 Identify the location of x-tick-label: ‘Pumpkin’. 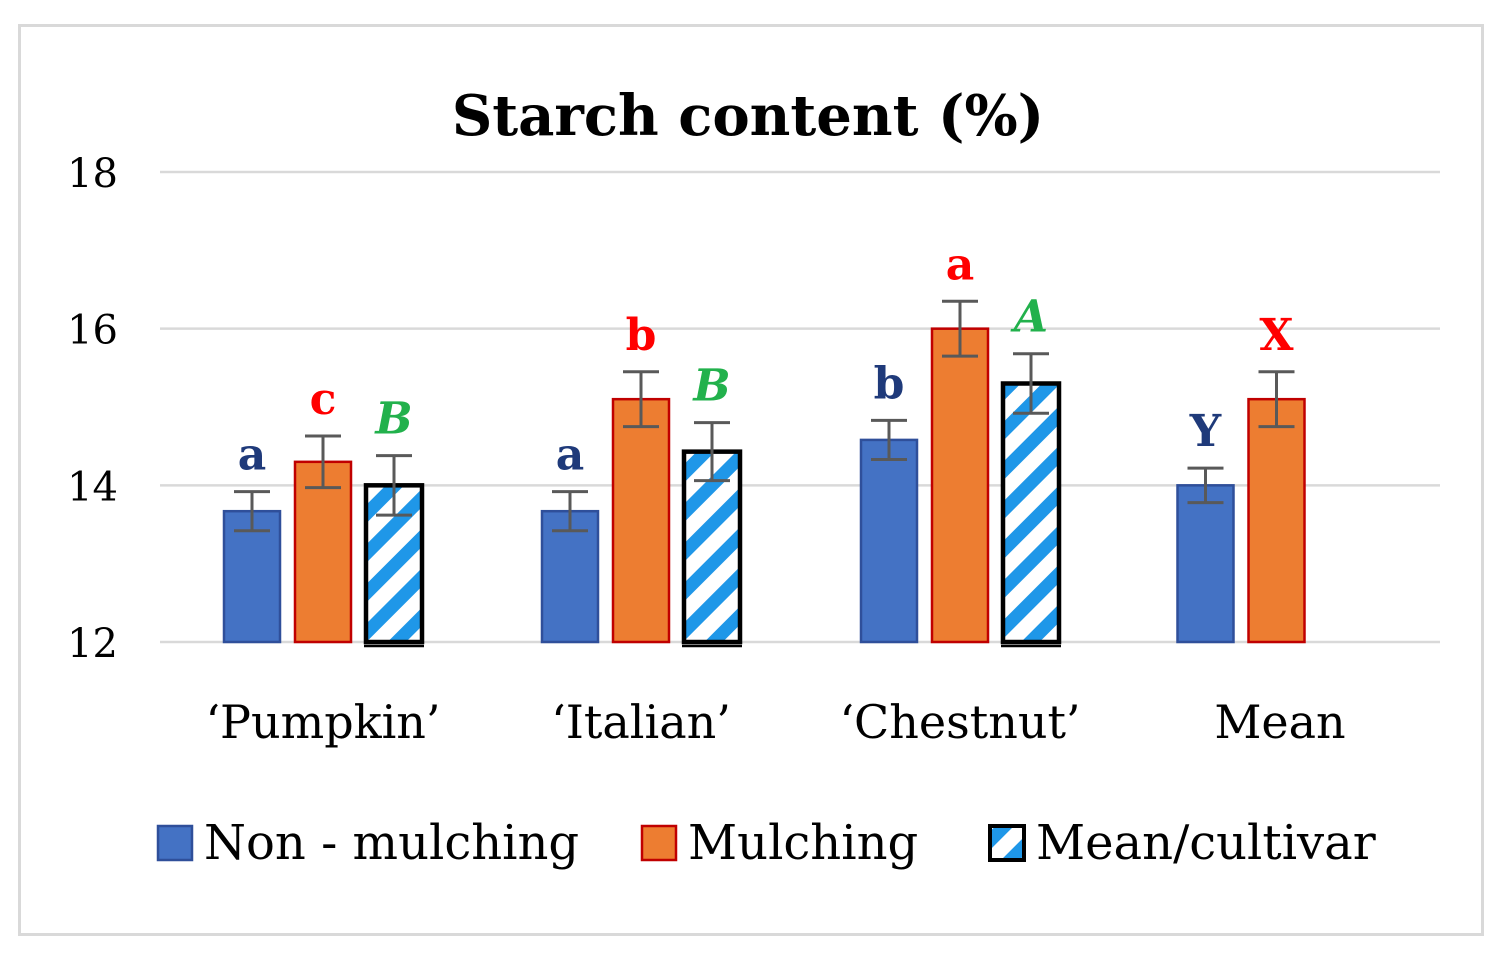
(322, 722).